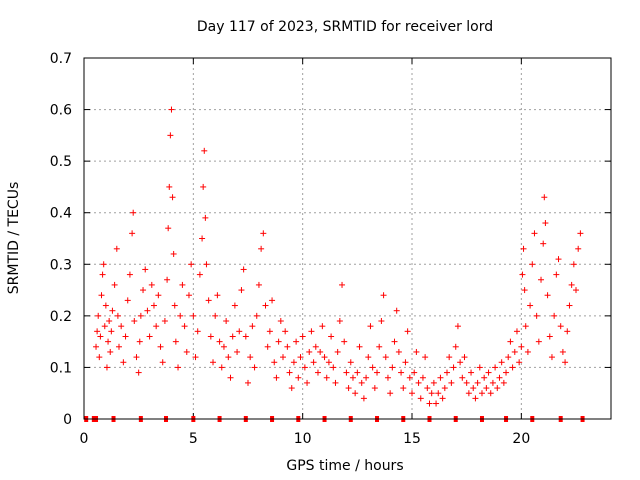  What do you see at coordinates (61, 317) in the screenshot?
I see `y-tick-label: 0.2` at bounding box center [61, 317].